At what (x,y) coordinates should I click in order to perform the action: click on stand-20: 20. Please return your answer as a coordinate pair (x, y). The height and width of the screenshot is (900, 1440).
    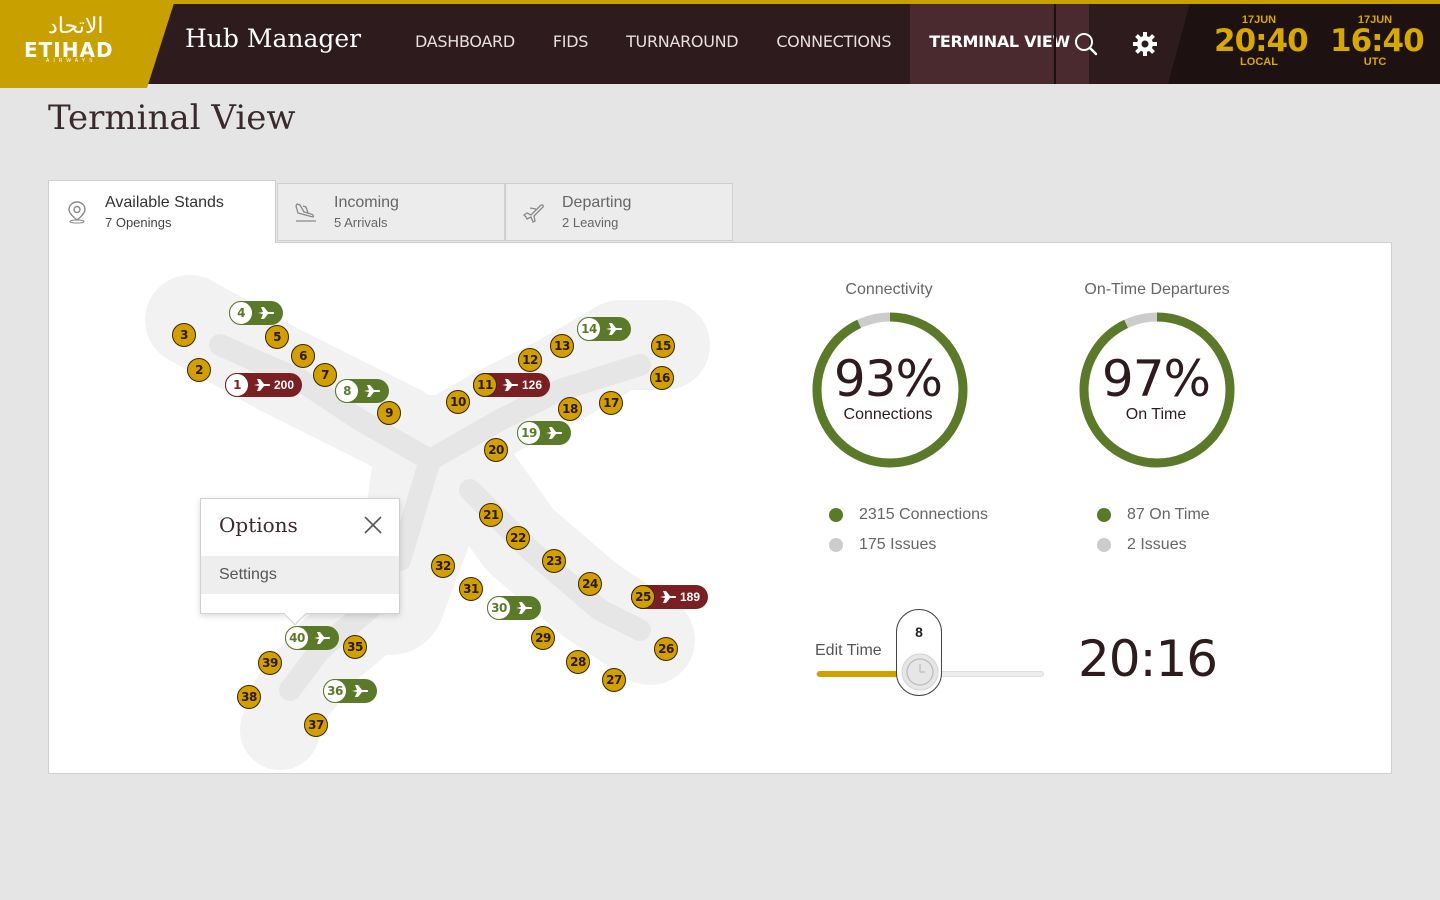
    Looking at the image, I should click on (496, 450).